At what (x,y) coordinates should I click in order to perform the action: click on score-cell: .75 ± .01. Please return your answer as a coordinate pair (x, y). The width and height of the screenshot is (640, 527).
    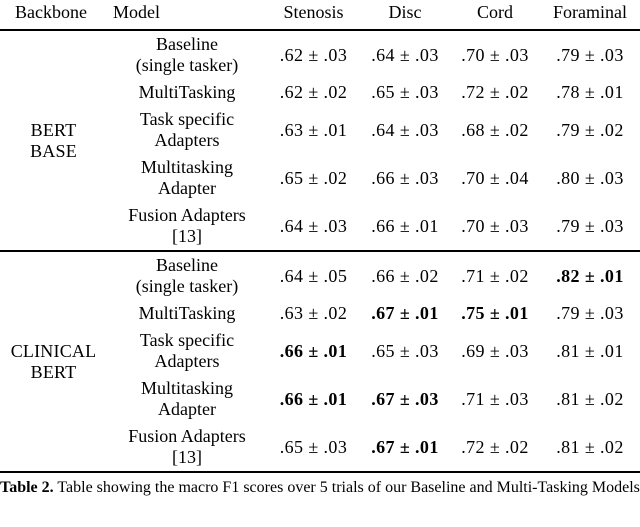
    Looking at the image, I should click on (495, 313).